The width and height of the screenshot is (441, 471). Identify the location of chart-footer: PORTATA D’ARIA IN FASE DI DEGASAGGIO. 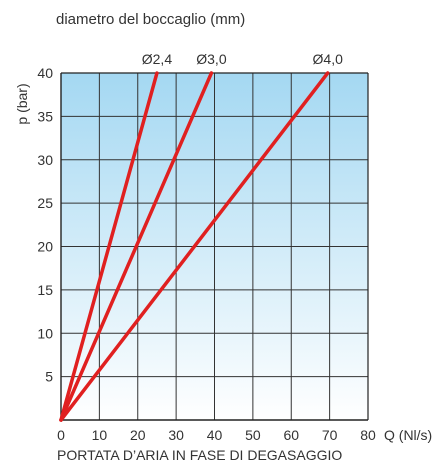
(199, 455).